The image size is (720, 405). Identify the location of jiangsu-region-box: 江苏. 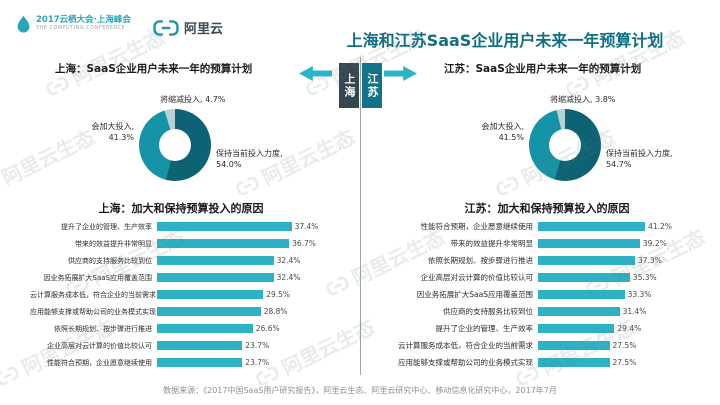
(372, 85).